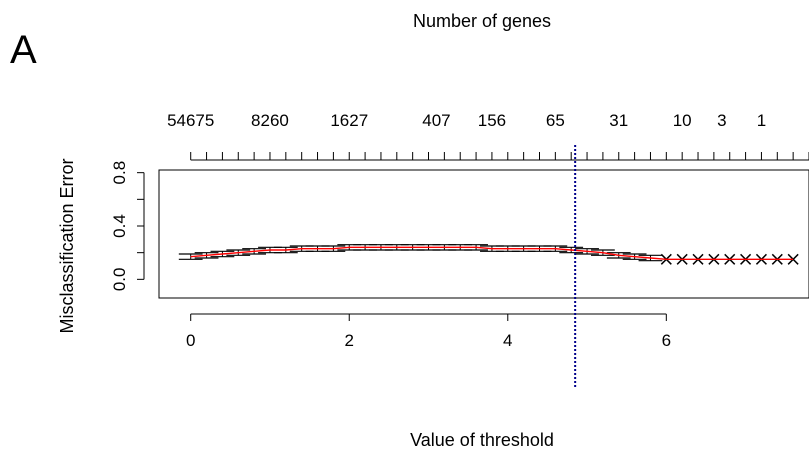 This screenshot has height=457, width=809. What do you see at coordinates (482, 440) in the screenshot?
I see `x-axis-title: Value of threshold` at bounding box center [482, 440].